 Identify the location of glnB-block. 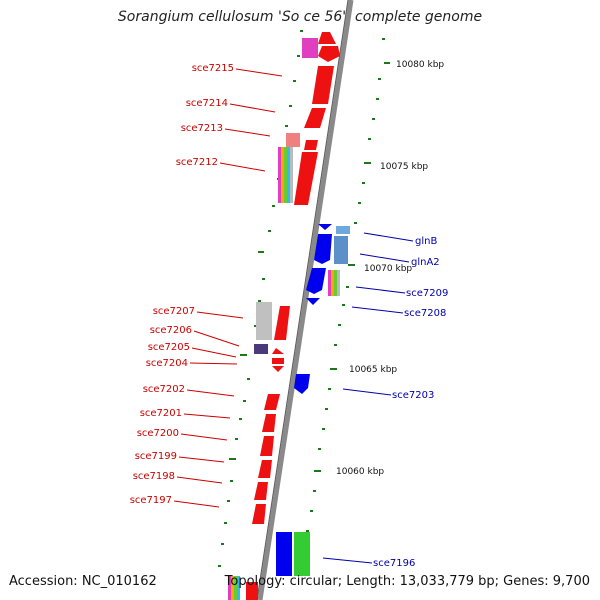
(343, 230).